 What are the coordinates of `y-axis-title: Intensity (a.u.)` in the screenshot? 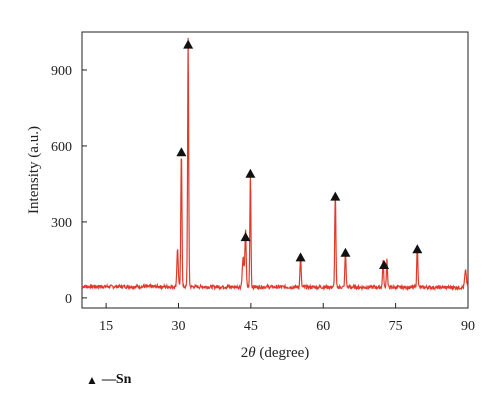 It's located at (34, 170).